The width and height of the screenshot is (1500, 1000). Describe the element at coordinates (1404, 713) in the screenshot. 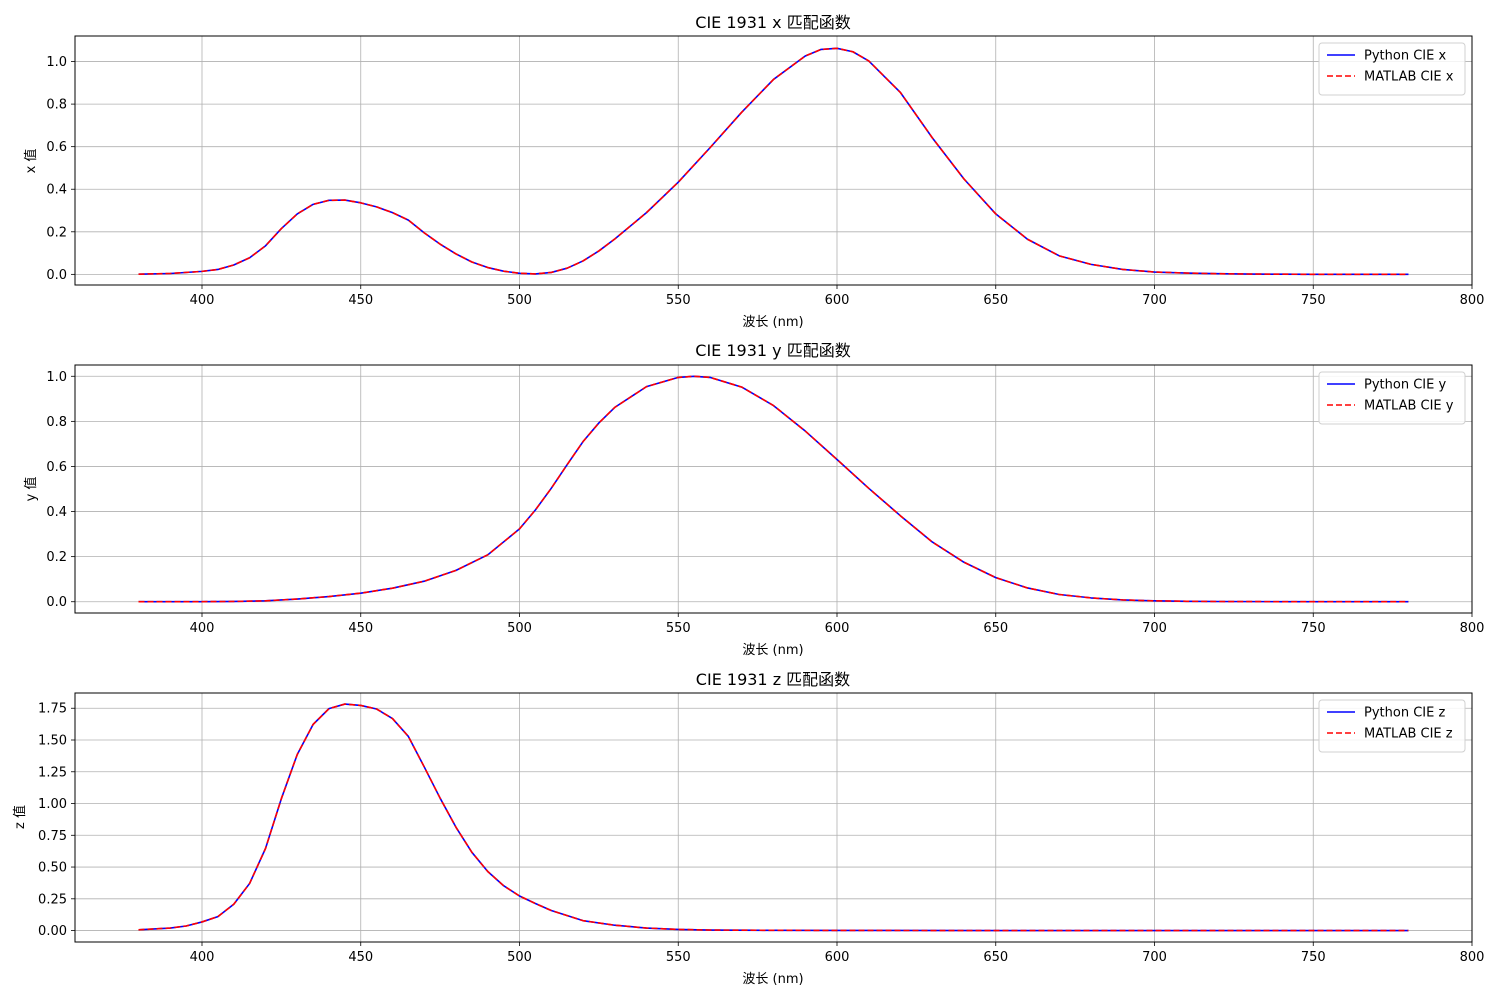

I see `legend-label: Python CIE z` at that location.